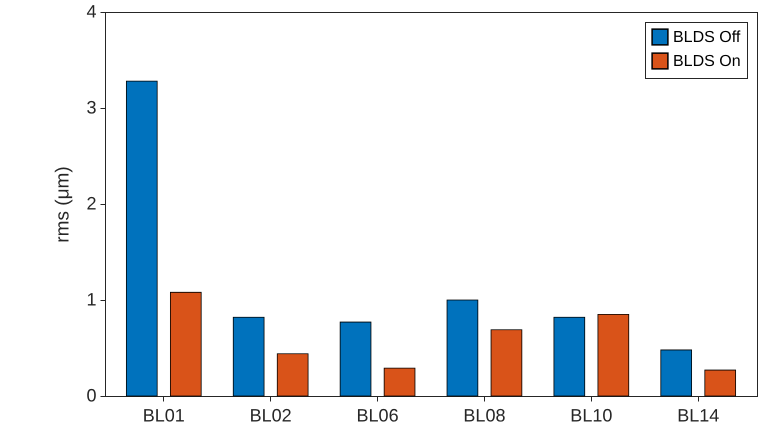 The width and height of the screenshot is (777, 437). What do you see at coordinates (377, 416) in the screenshot?
I see `x-tick-label: BL06` at bounding box center [377, 416].